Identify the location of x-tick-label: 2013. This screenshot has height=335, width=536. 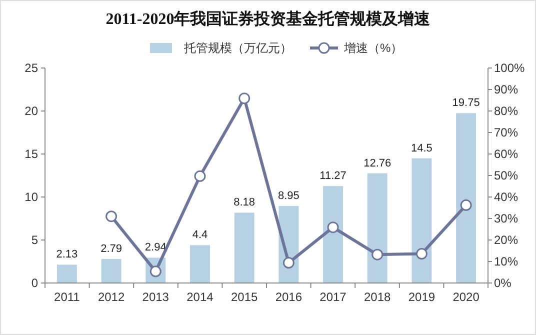
(156, 297).